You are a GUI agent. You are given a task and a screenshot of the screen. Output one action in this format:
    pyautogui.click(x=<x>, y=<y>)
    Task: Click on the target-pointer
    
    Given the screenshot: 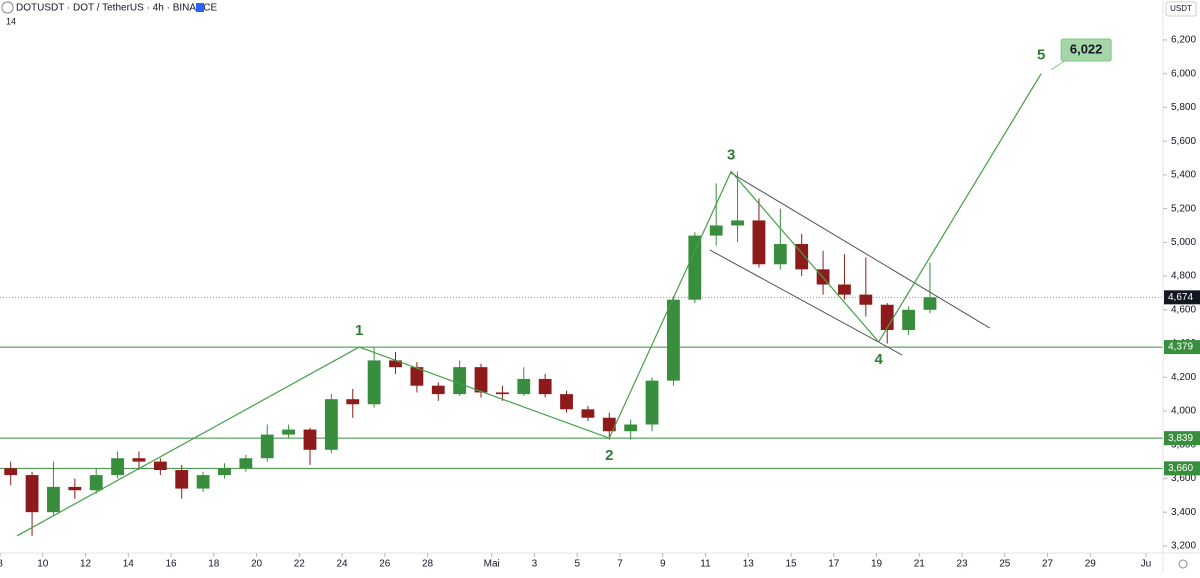 What is the action you would take?
    pyautogui.click(x=1058, y=65)
    